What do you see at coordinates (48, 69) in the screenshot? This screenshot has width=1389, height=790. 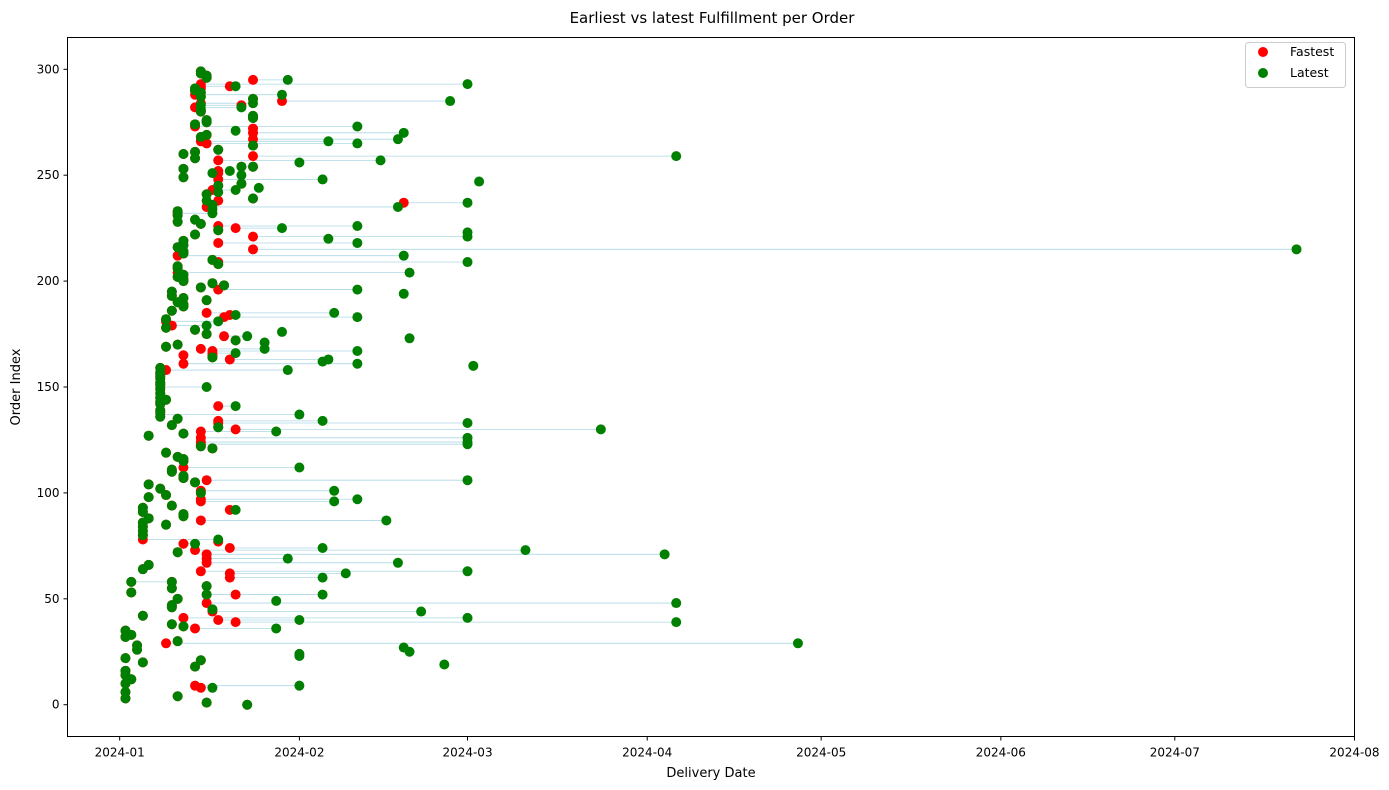 I see `y-tick-label: 300` at bounding box center [48, 69].